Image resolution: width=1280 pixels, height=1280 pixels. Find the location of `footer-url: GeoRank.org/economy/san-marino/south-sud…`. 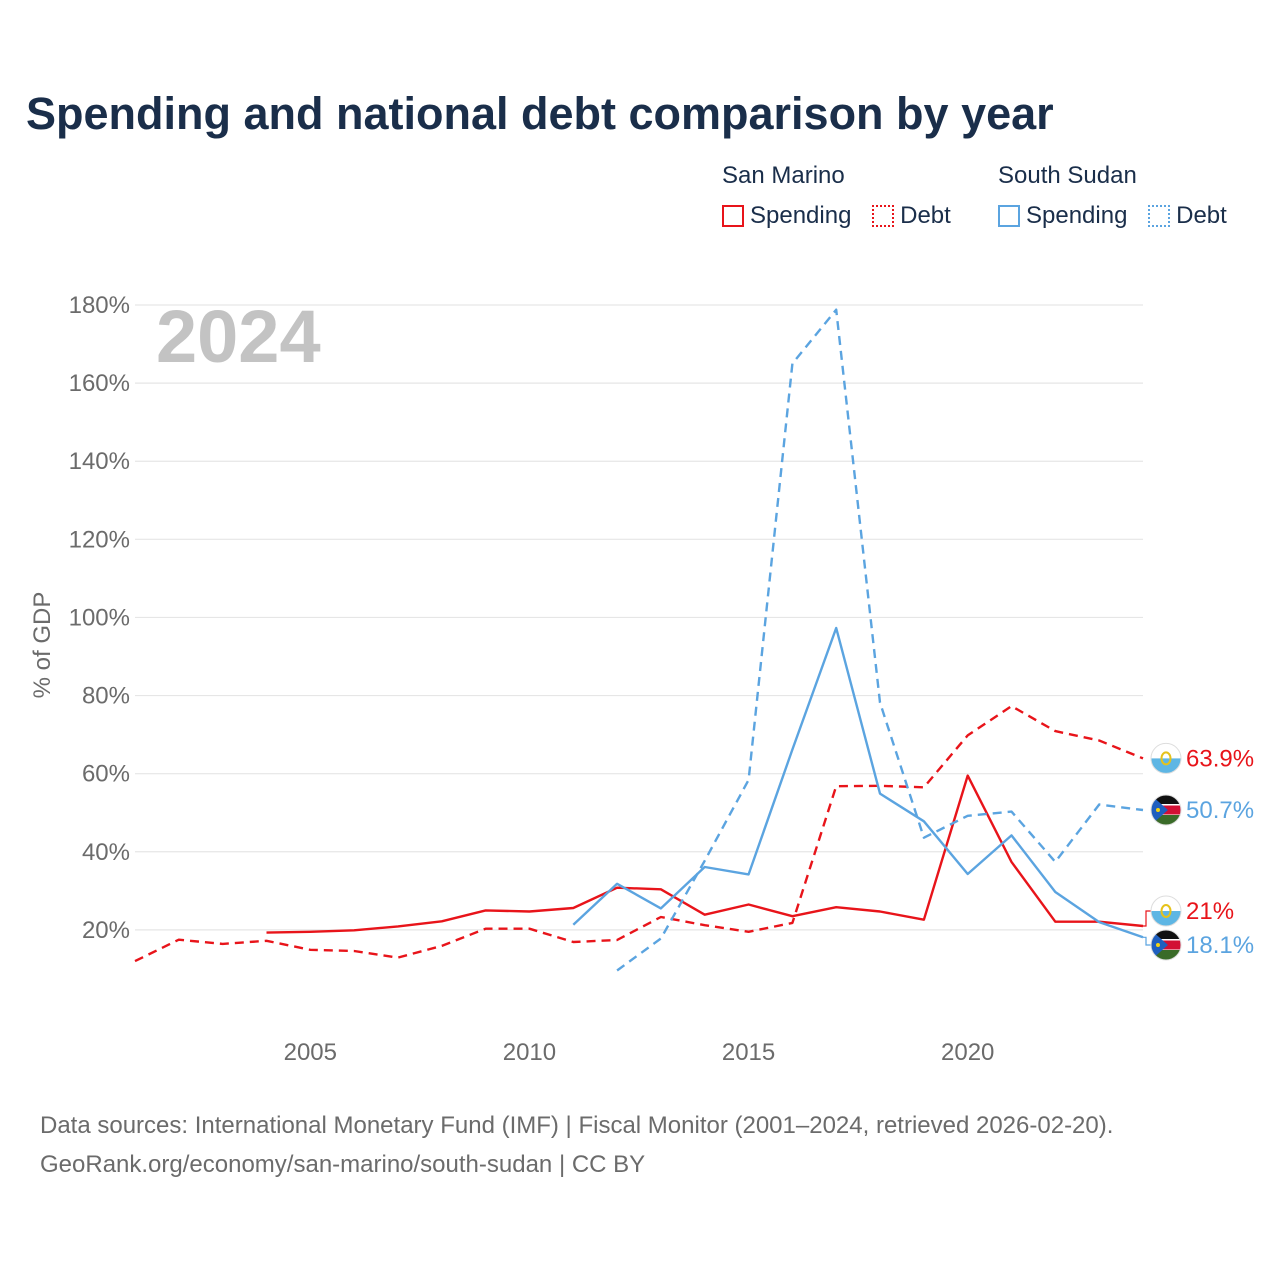

footer-url: GeoRank.org/economy/san-marino/south-sud… is located at coordinates (343, 1164).